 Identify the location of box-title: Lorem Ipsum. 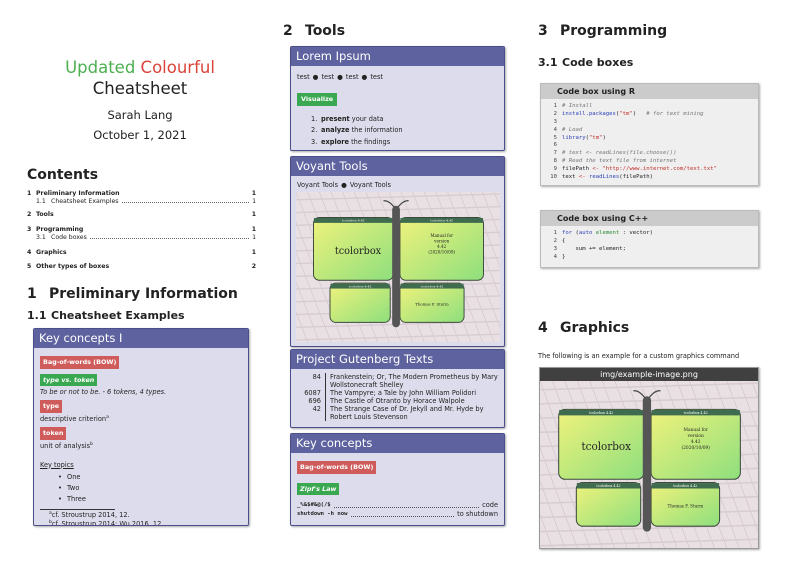
(397, 56).